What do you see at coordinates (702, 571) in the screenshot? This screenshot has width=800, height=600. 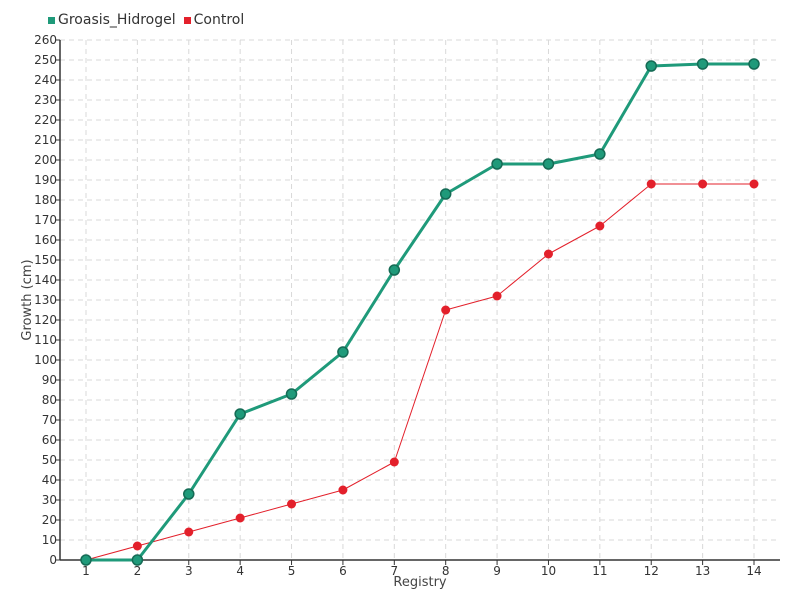 I see `x-tick-label: 13` at bounding box center [702, 571].